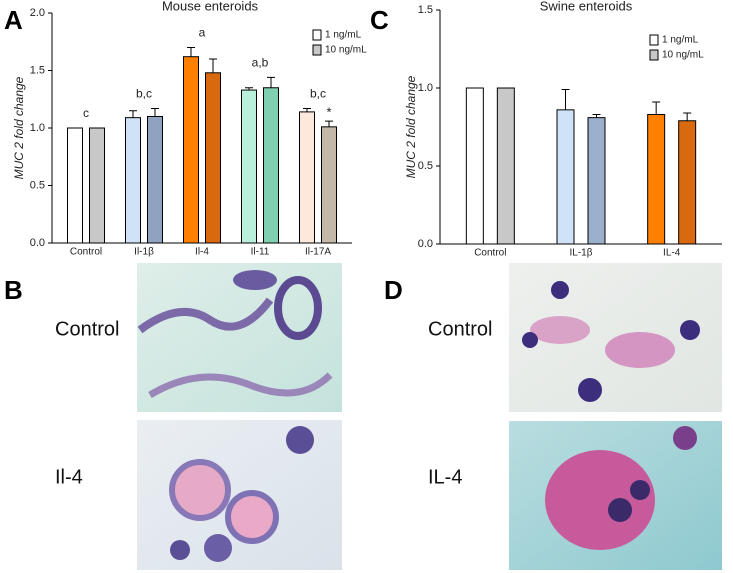  What do you see at coordinates (13, 290) in the screenshot?
I see `panel-label: B` at bounding box center [13, 290].